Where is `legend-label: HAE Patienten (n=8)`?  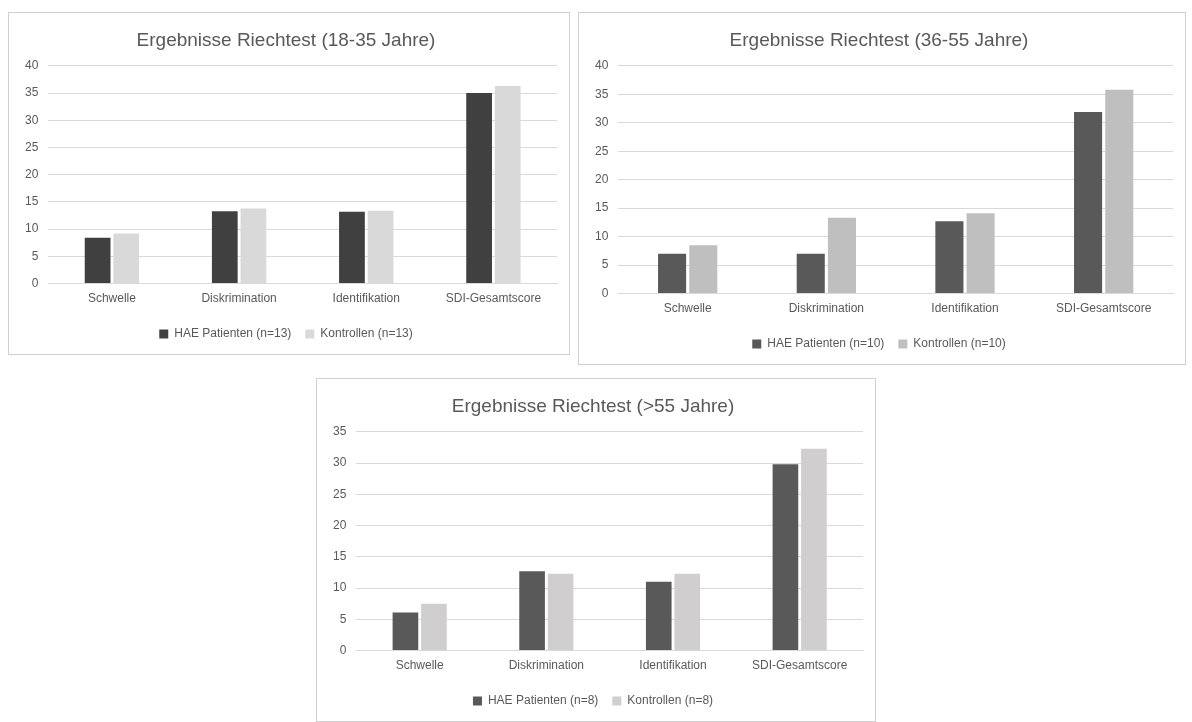 legend-label: HAE Patienten (n=8) is located at coordinates (543, 700).